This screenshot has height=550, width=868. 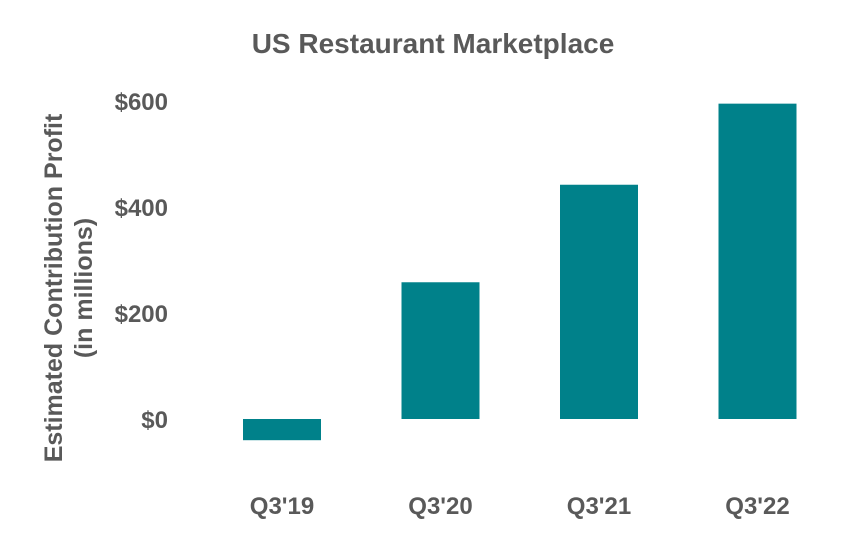 I want to click on y-tick-label: $400, so click(x=141, y=208).